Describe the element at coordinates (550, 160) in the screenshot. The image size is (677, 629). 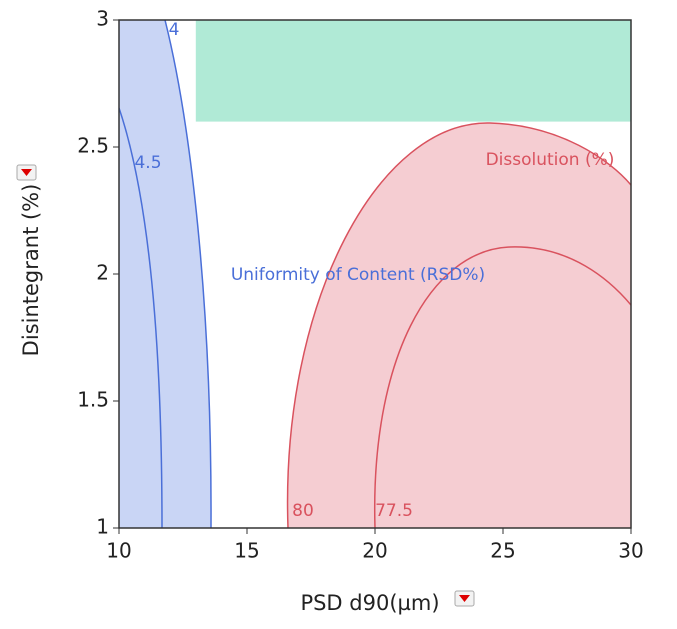
I see `series-label: Dissolution (%)` at that location.